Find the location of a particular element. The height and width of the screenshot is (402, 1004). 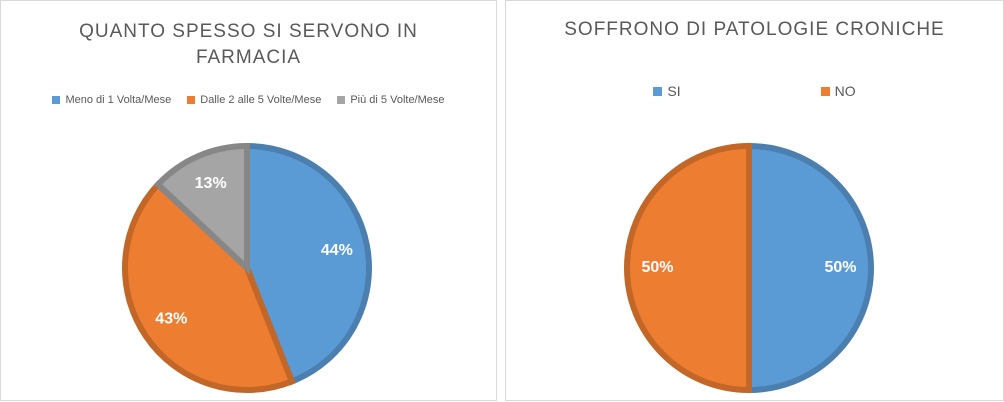

legend-item: SI is located at coordinates (667, 91).